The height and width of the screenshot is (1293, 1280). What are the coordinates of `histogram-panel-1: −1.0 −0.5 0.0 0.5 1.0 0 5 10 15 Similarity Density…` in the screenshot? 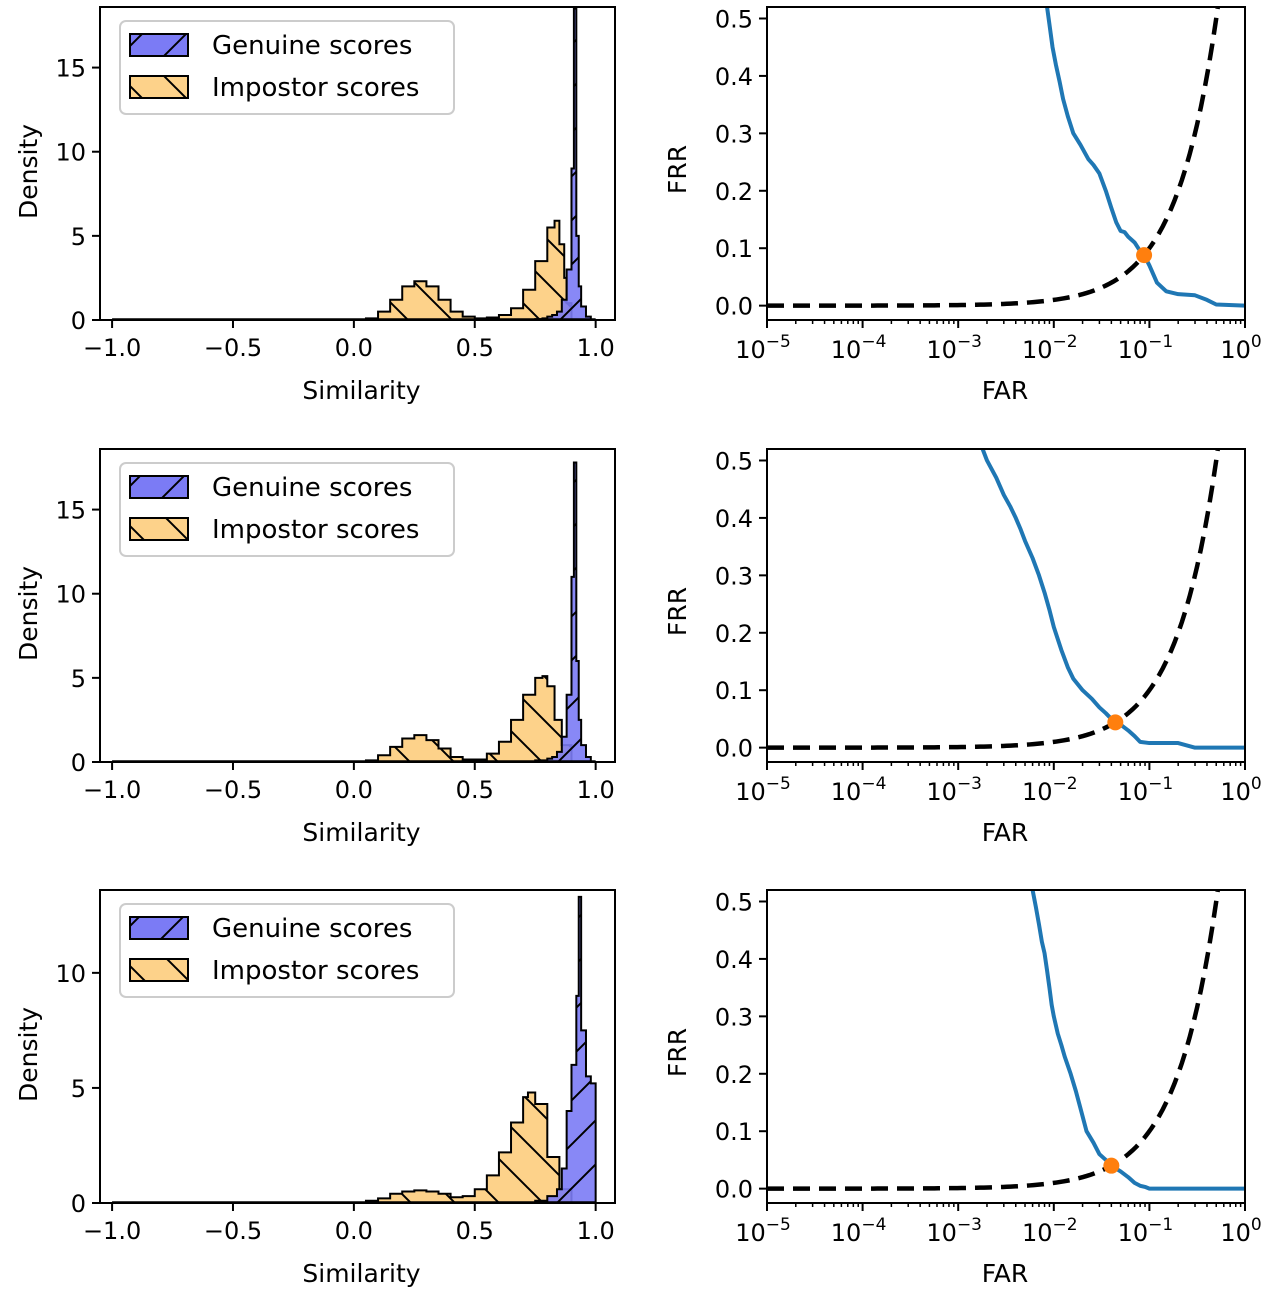 It's located at (315, 205).